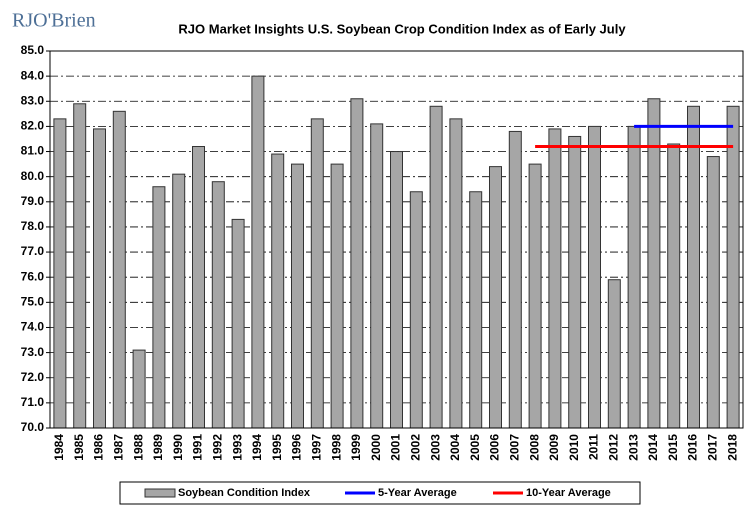 The height and width of the screenshot is (516, 756). What do you see at coordinates (455, 447) in the screenshot?
I see `x-tick-label: 2004` at bounding box center [455, 447].